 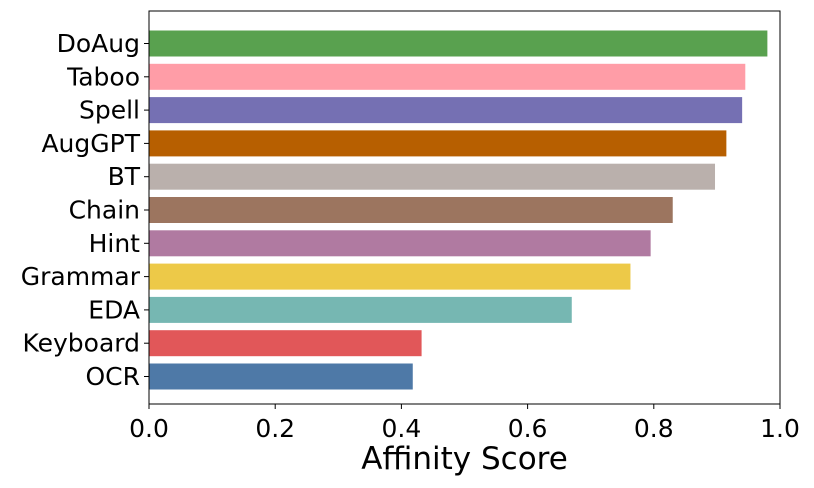 I want to click on x-tick-label: 0.6, so click(x=528, y=428).